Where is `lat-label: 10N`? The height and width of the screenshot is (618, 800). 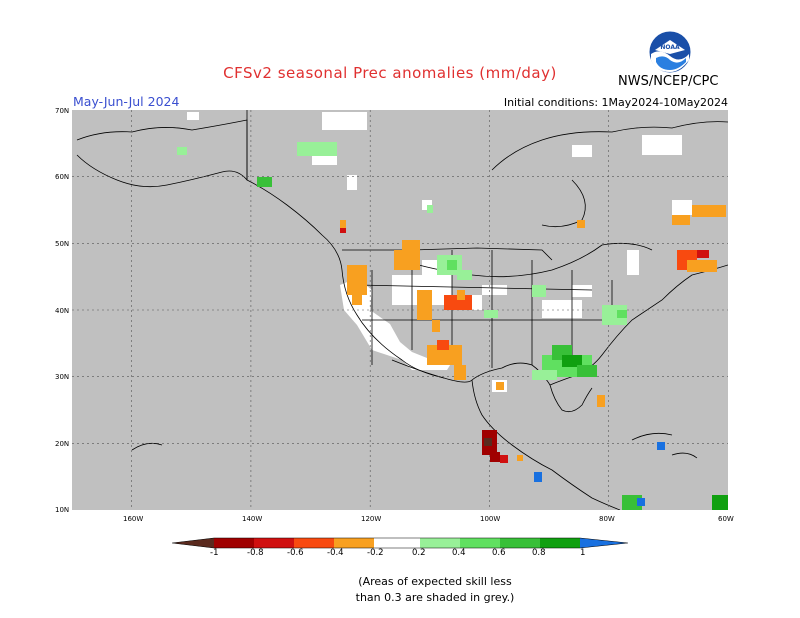 lat-label: 10N is located at coordinates (62, 510).